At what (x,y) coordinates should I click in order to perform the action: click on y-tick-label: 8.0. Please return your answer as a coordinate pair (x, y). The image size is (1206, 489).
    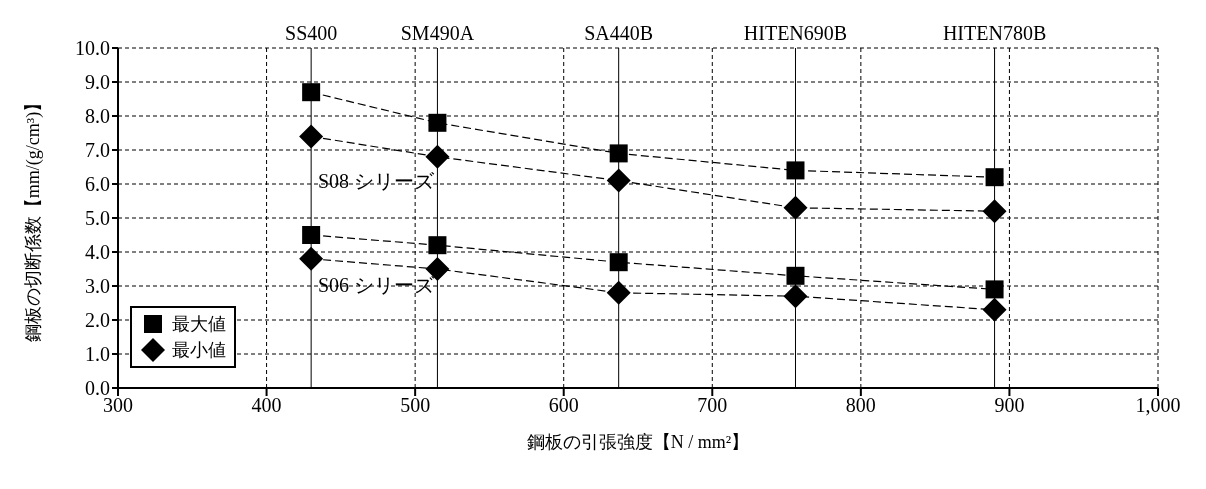
    Looking at the image, I should click on (97, 116).